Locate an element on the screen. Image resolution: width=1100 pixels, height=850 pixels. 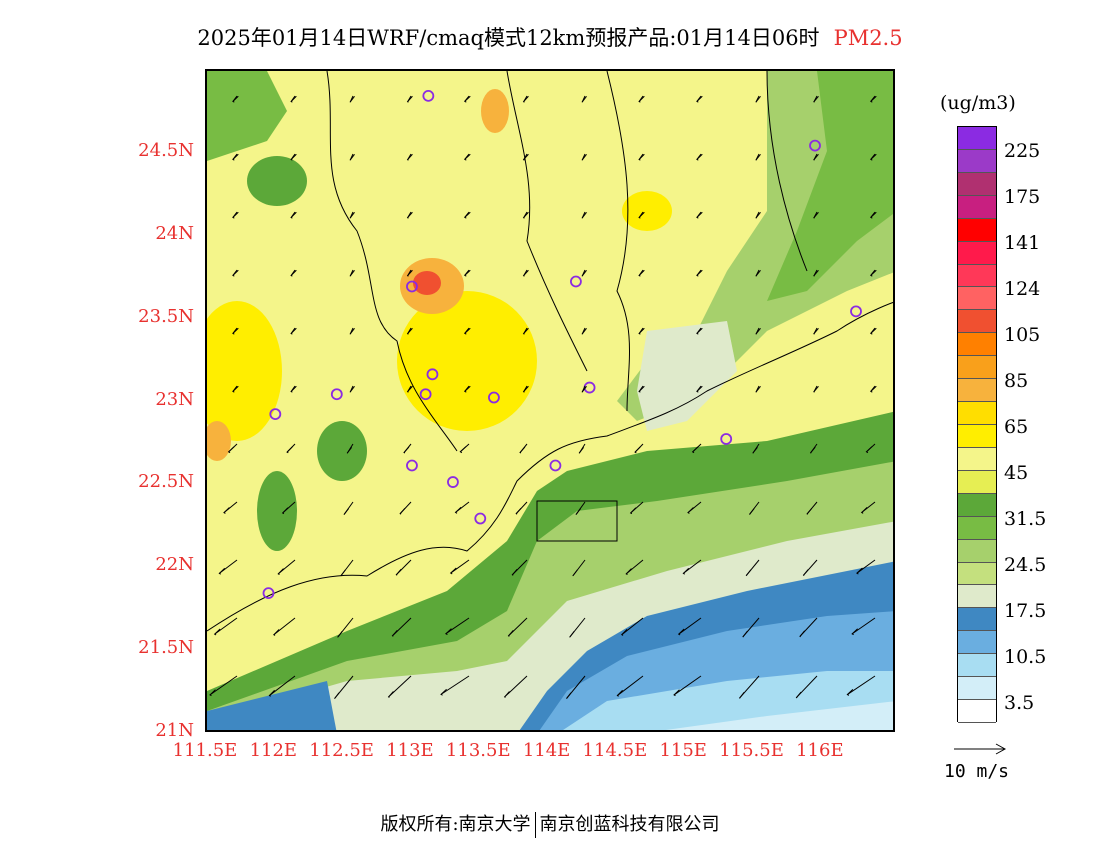
legend-value-label: 17.5 is located at coordinates (1025, 611).